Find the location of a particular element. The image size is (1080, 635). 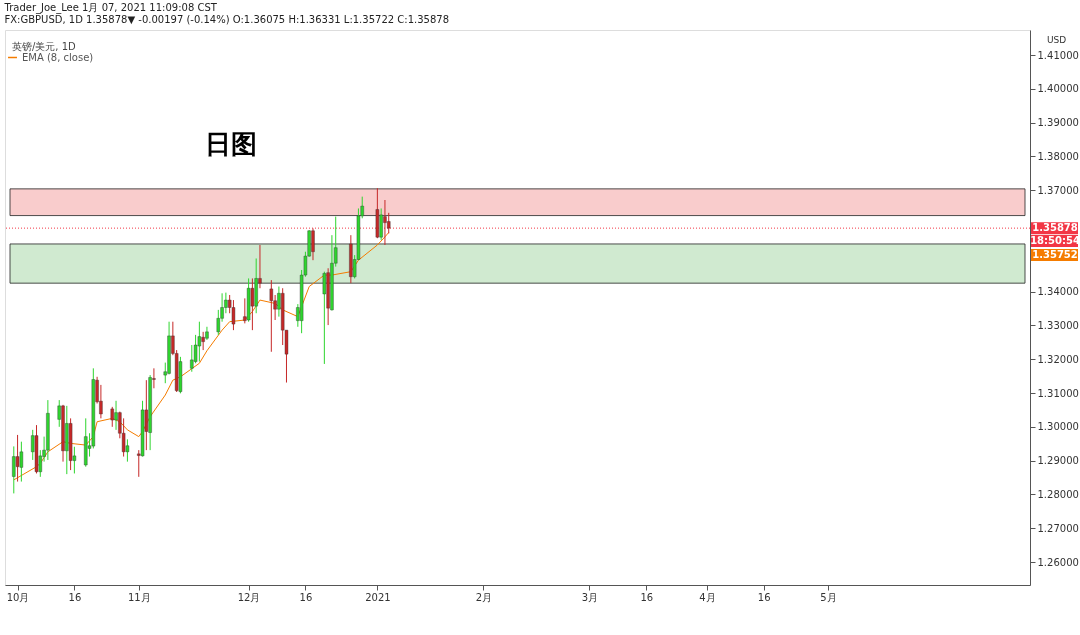

y-tick-label: 1.37000 is located at coordinates (1058, 190).